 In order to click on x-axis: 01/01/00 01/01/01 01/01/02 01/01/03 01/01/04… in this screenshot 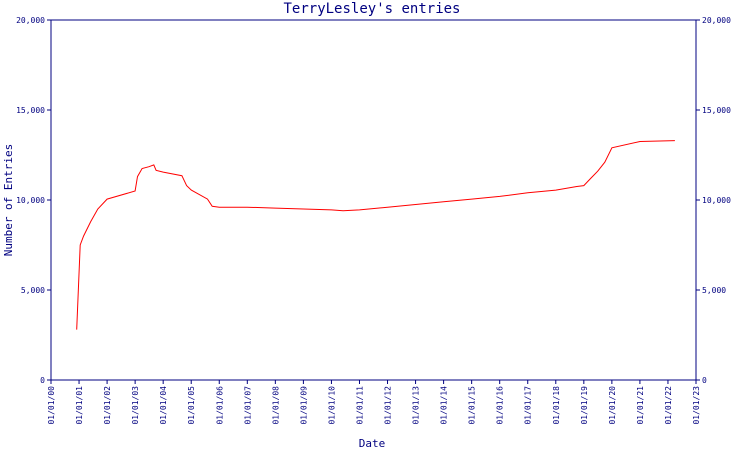, I will do `click(374, 402)`.